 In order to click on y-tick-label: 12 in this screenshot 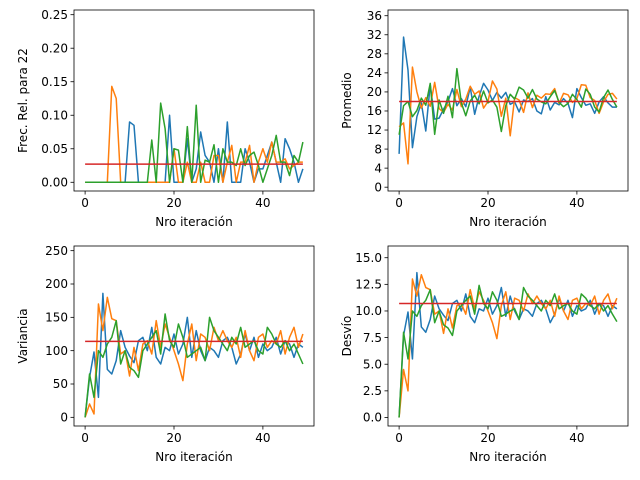, I will do `click(374, 130)`.